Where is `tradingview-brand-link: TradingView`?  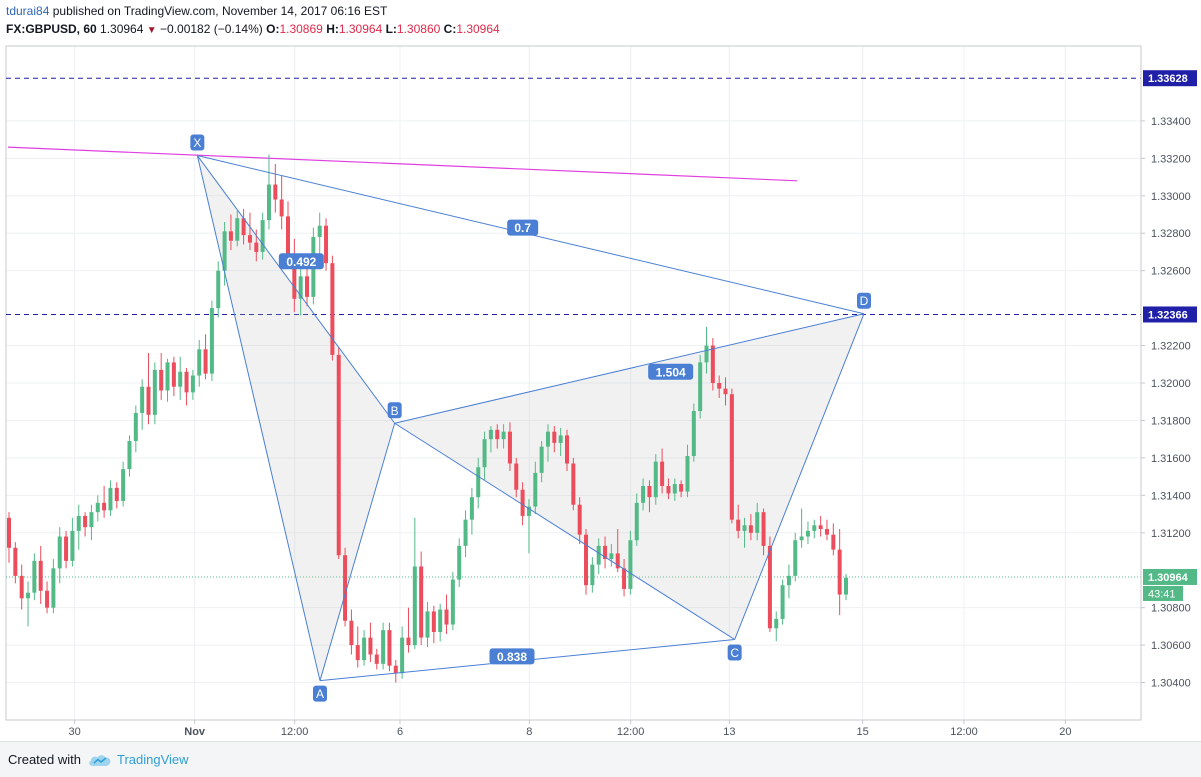
tradingview-brand-link: TradingView is located at coordinates (153, 759).